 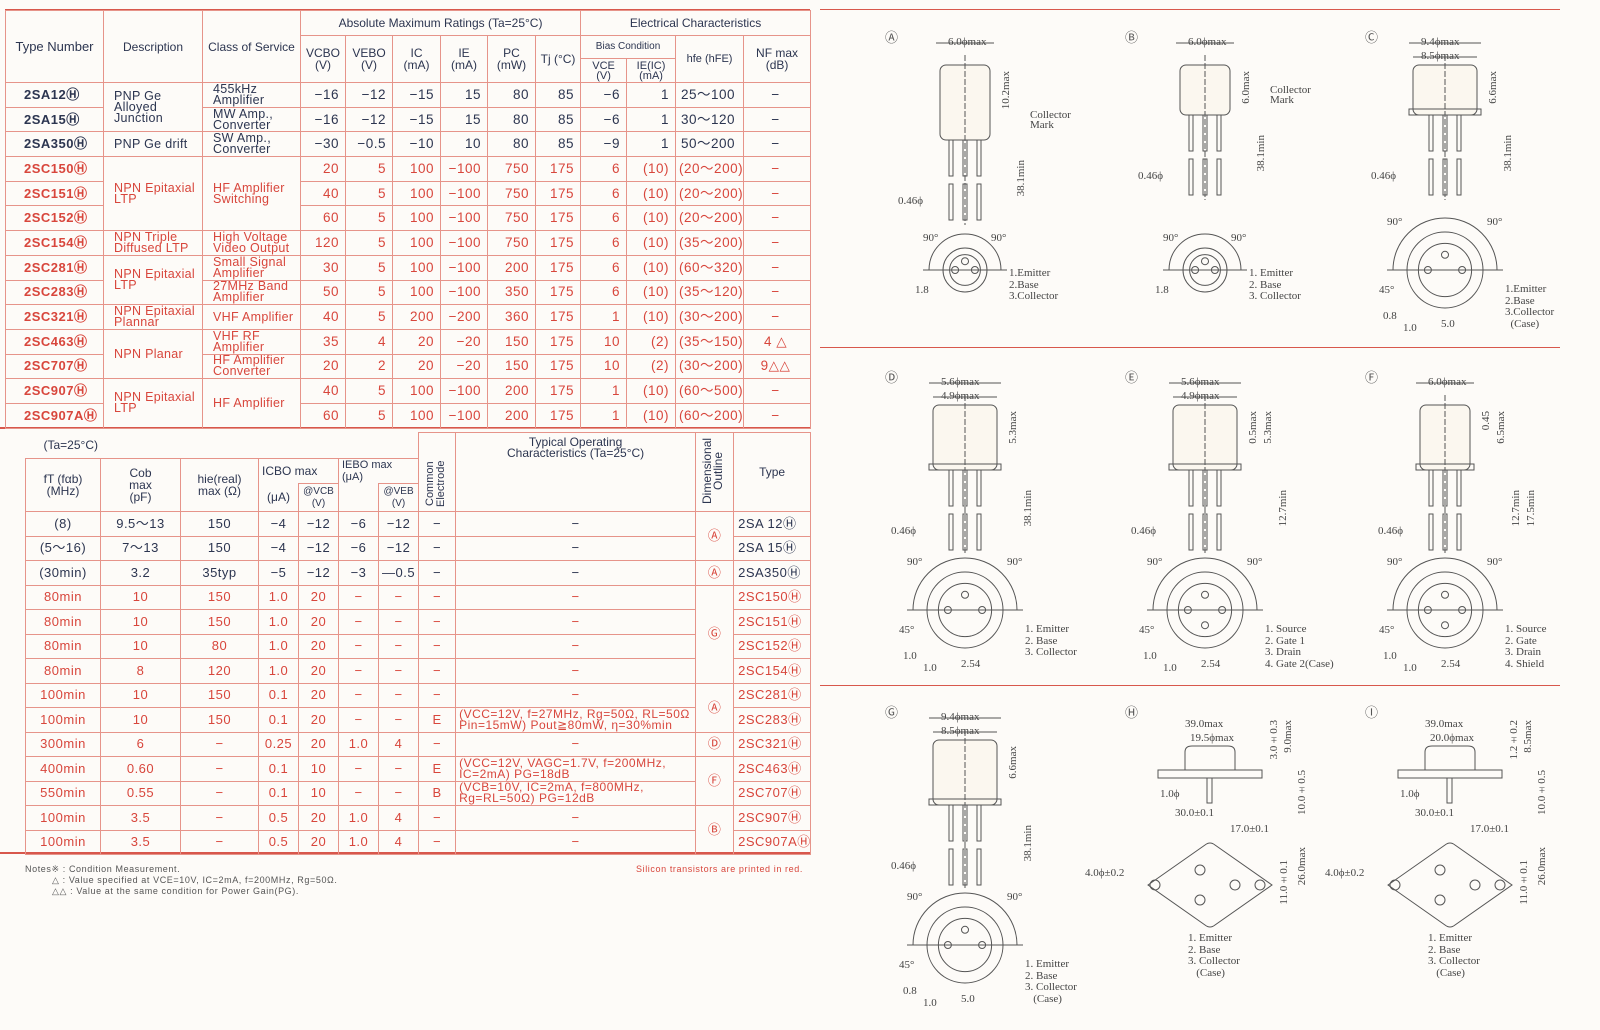 What do you see at coordinates (1034, 296) in the screenshot?
I see `legend-line: 3.Collector` at bounding box center [1034, 296].